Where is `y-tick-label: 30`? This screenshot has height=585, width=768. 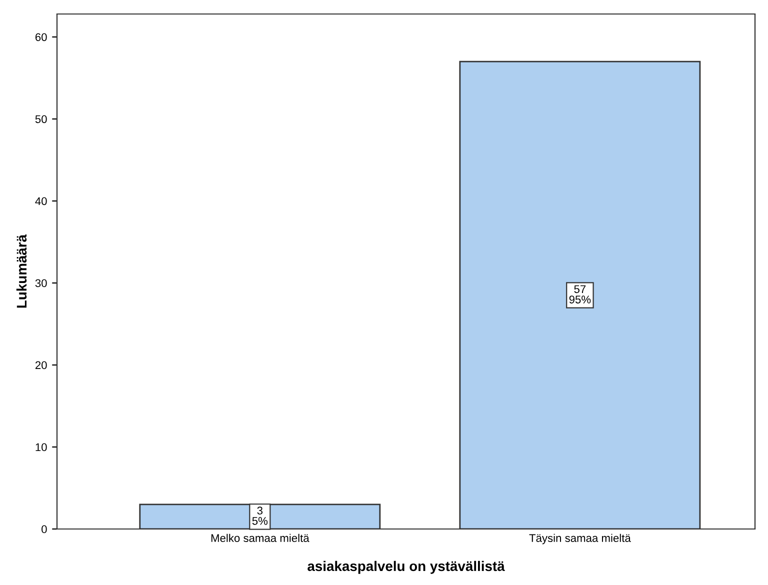 y-tick-label: 30 is located at coordinates (41, 283).